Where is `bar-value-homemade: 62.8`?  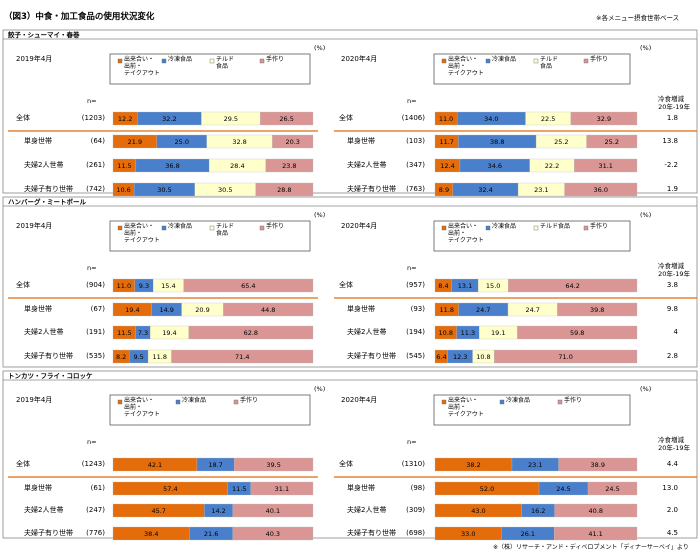 bar-value-homemade: 62.8 is located at coordinates (251, 333).